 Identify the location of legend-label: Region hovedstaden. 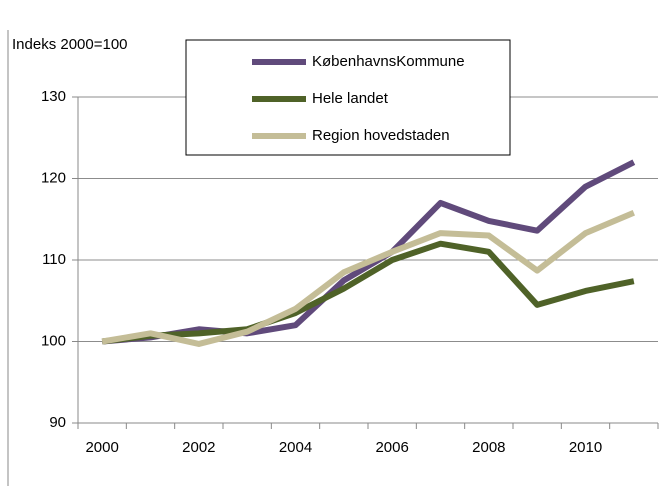
(381, 135).